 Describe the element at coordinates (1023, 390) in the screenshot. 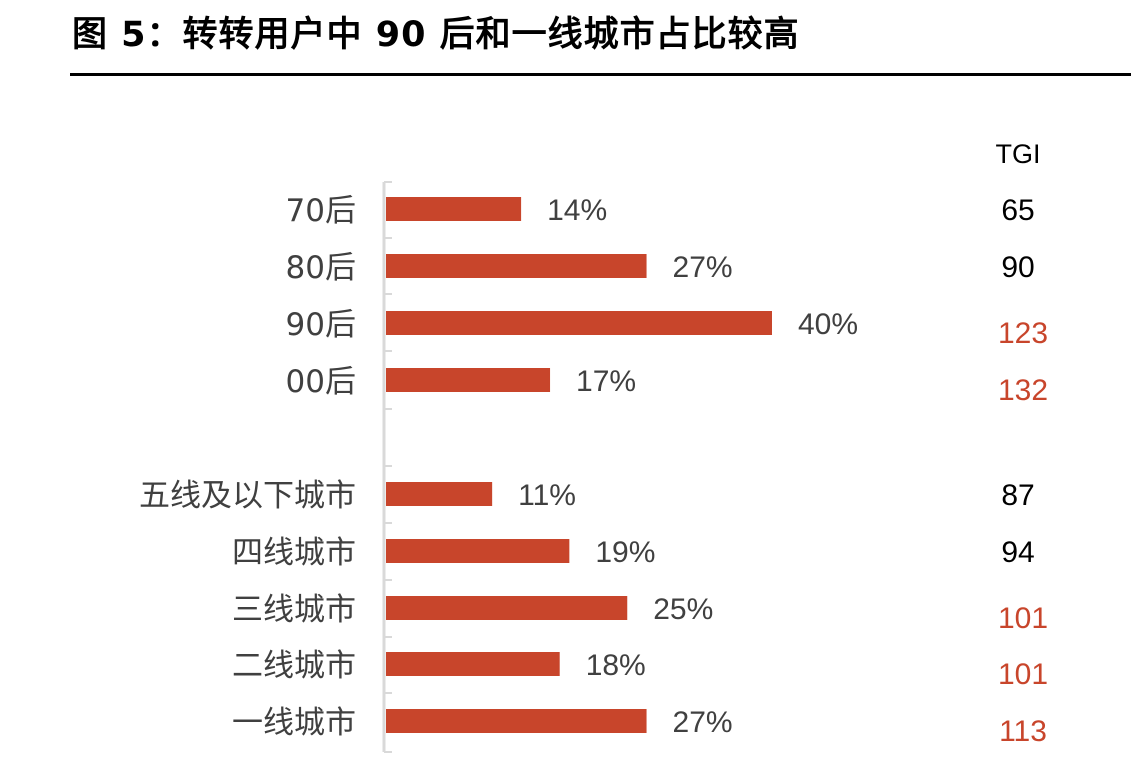

I see `tgi-value: 132` at that location.